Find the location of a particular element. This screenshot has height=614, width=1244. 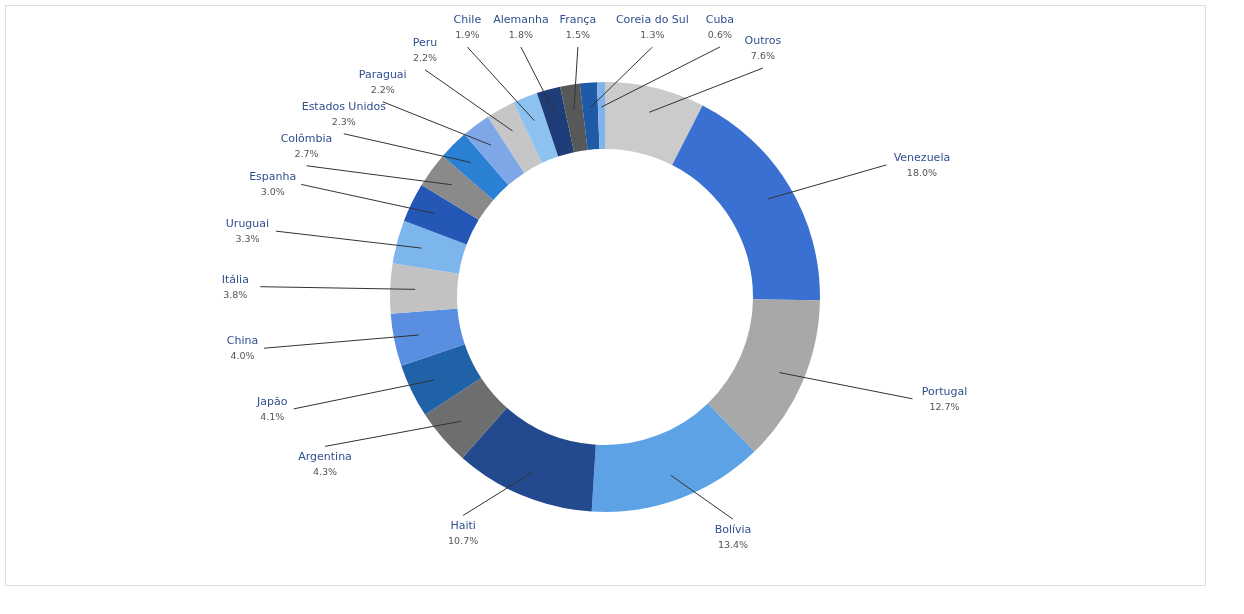

data-label: 10.7% is located at coordinates (463, 541).